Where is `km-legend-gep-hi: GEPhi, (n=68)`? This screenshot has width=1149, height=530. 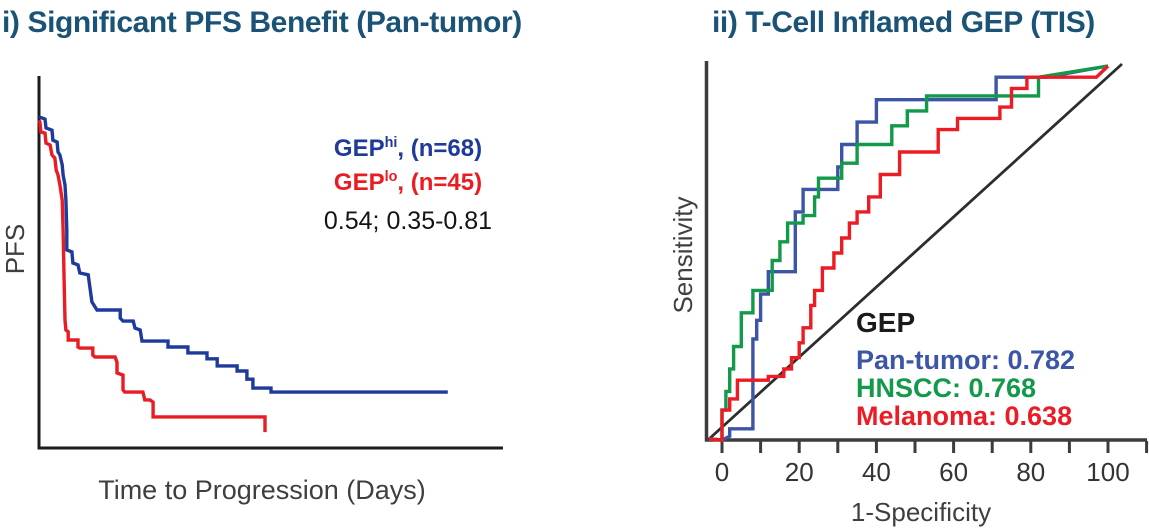 km-legend-gep-hi: GEPhi, (n=68) is located at coordinates (408, 146).